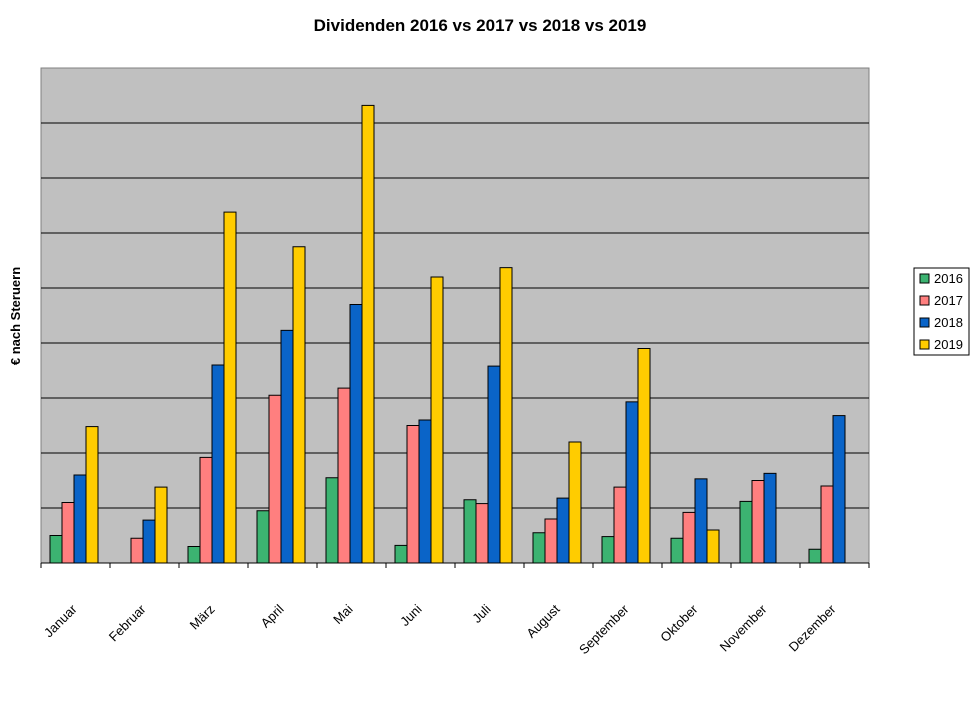 This screenshot has height=716, width=974. Describe the element at coordinates (679, 623) in the screenshot. I see `x-tick-label: Oktober` at that location.